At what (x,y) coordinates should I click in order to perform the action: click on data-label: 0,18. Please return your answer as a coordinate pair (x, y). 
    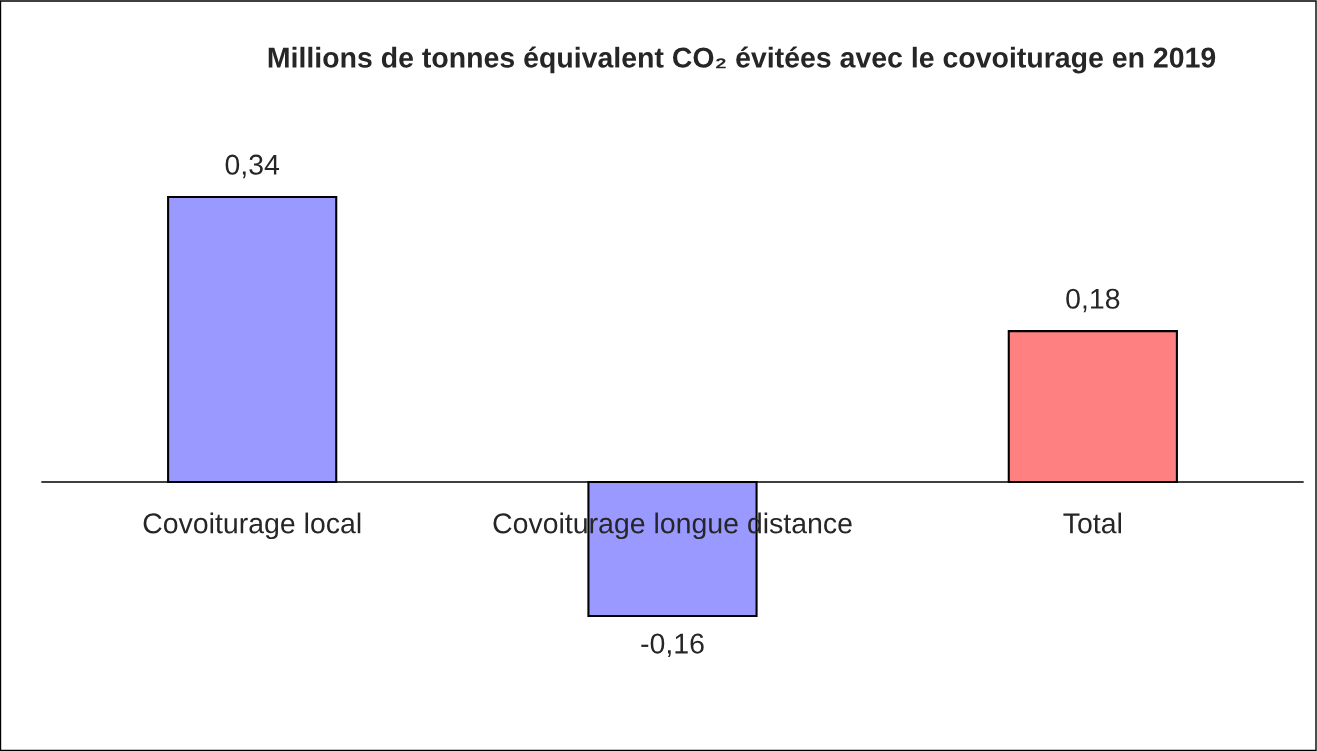
    Looking at the image, I should click on (1093, 300).